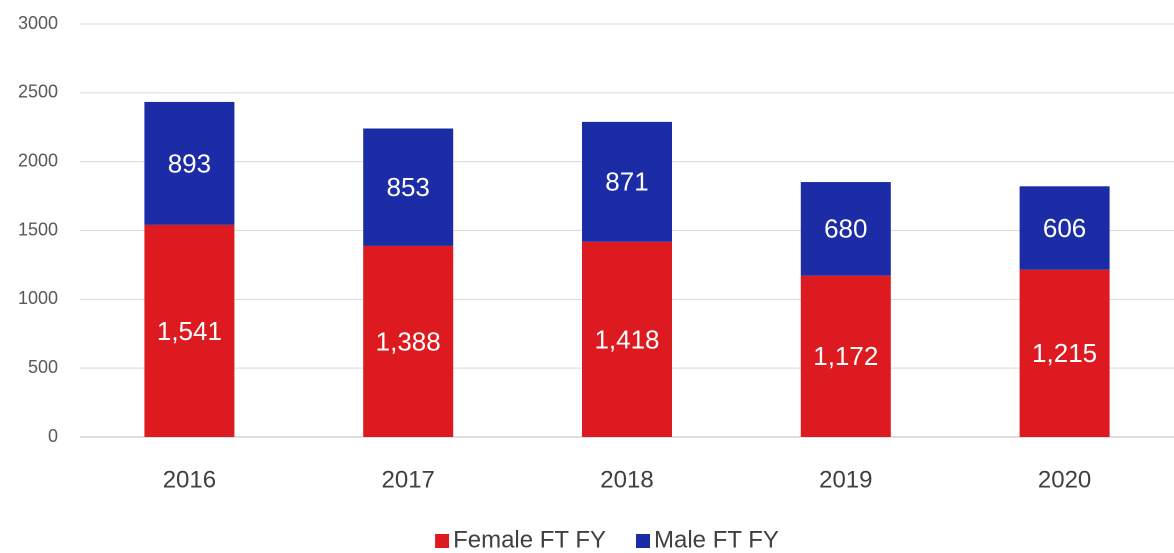 The image size is (1174, 553). Describe the element at coordinates (626, 479) in the screenshot. I see `x-tick-label: 2018` at that location.